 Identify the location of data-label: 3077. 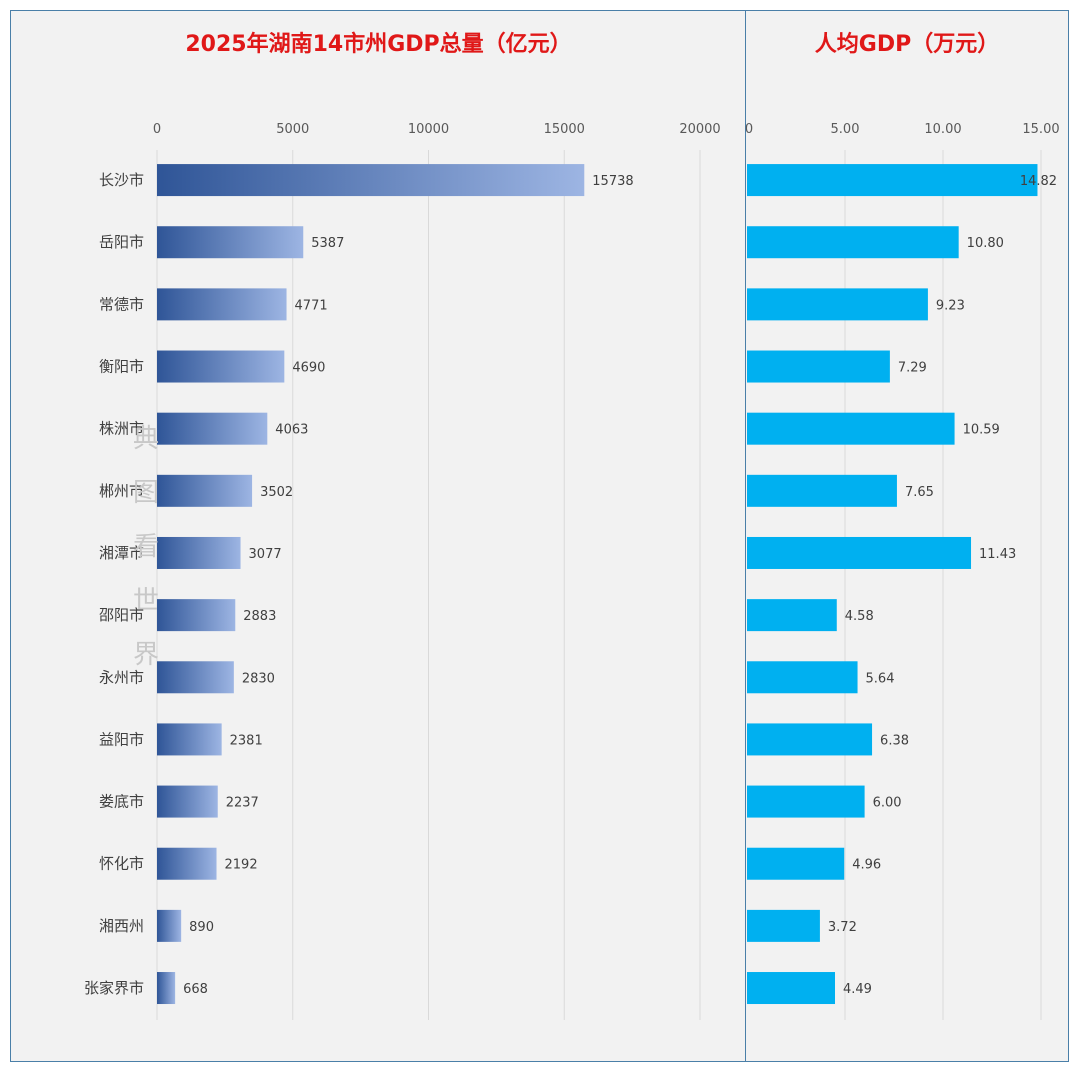
(265, 554).